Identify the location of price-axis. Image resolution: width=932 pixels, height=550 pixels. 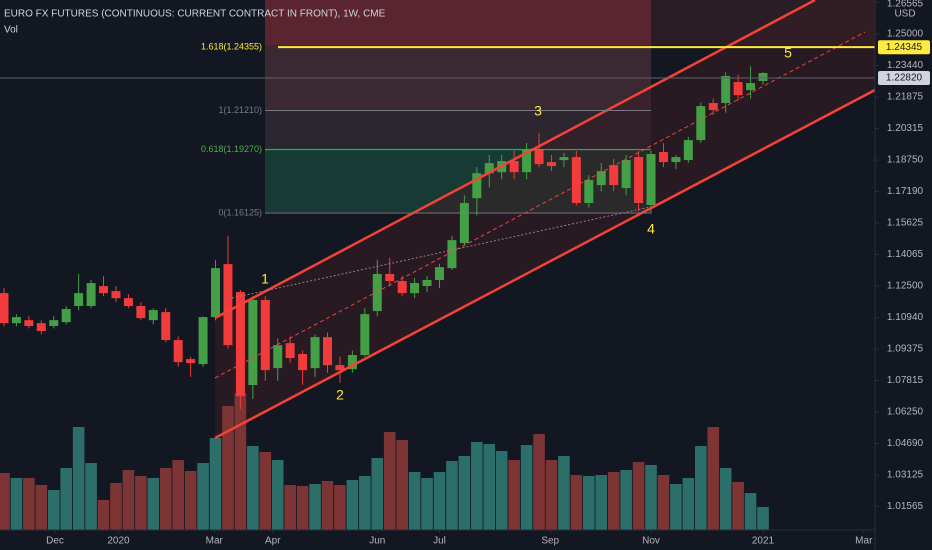
(903, 275).